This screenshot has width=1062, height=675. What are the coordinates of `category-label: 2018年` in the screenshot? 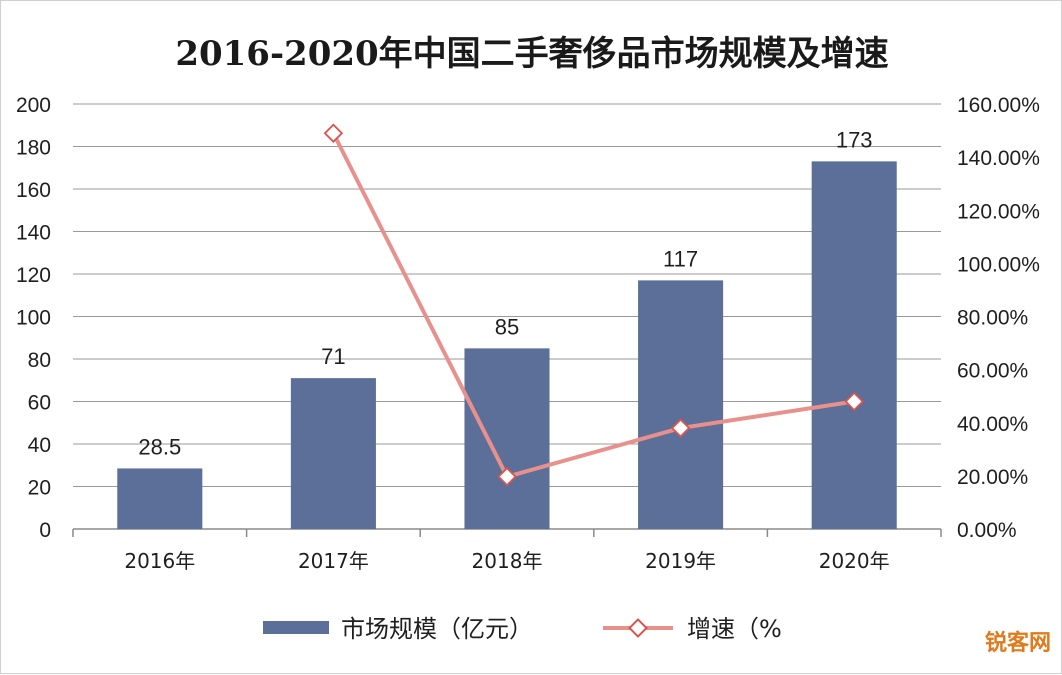 It's located at (507, 561).